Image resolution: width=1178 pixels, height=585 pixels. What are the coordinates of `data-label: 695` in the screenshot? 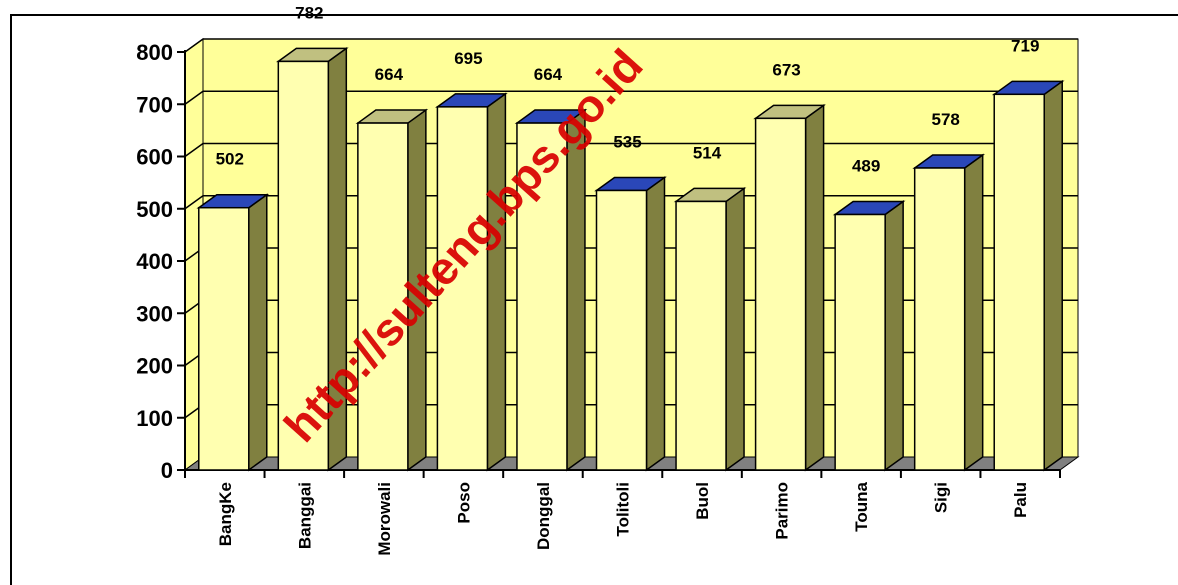 It's located at (468, 58).